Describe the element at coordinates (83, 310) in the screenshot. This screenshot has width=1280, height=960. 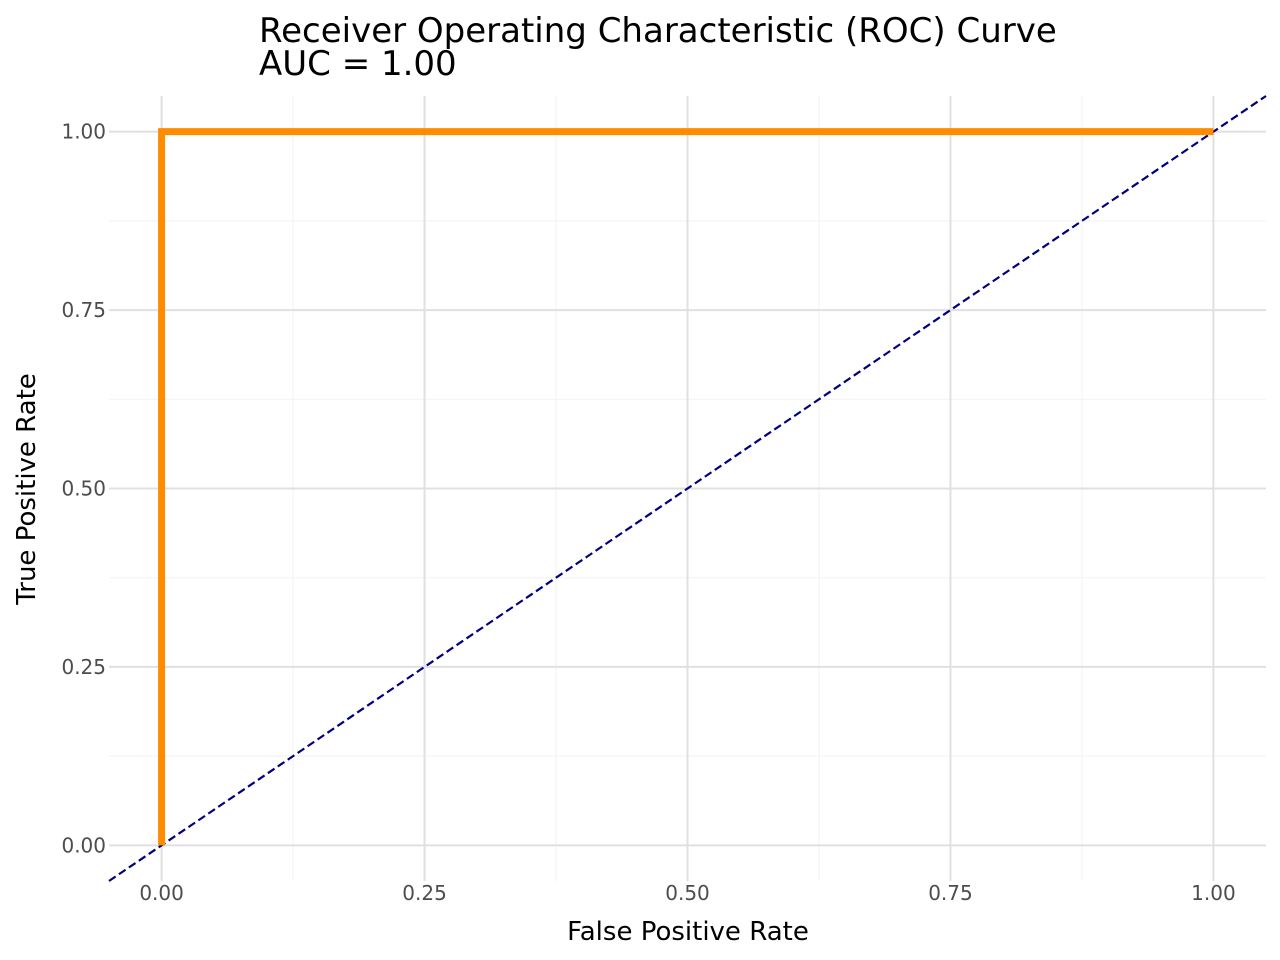
I see `y-tick-label: 0.75` at that location.